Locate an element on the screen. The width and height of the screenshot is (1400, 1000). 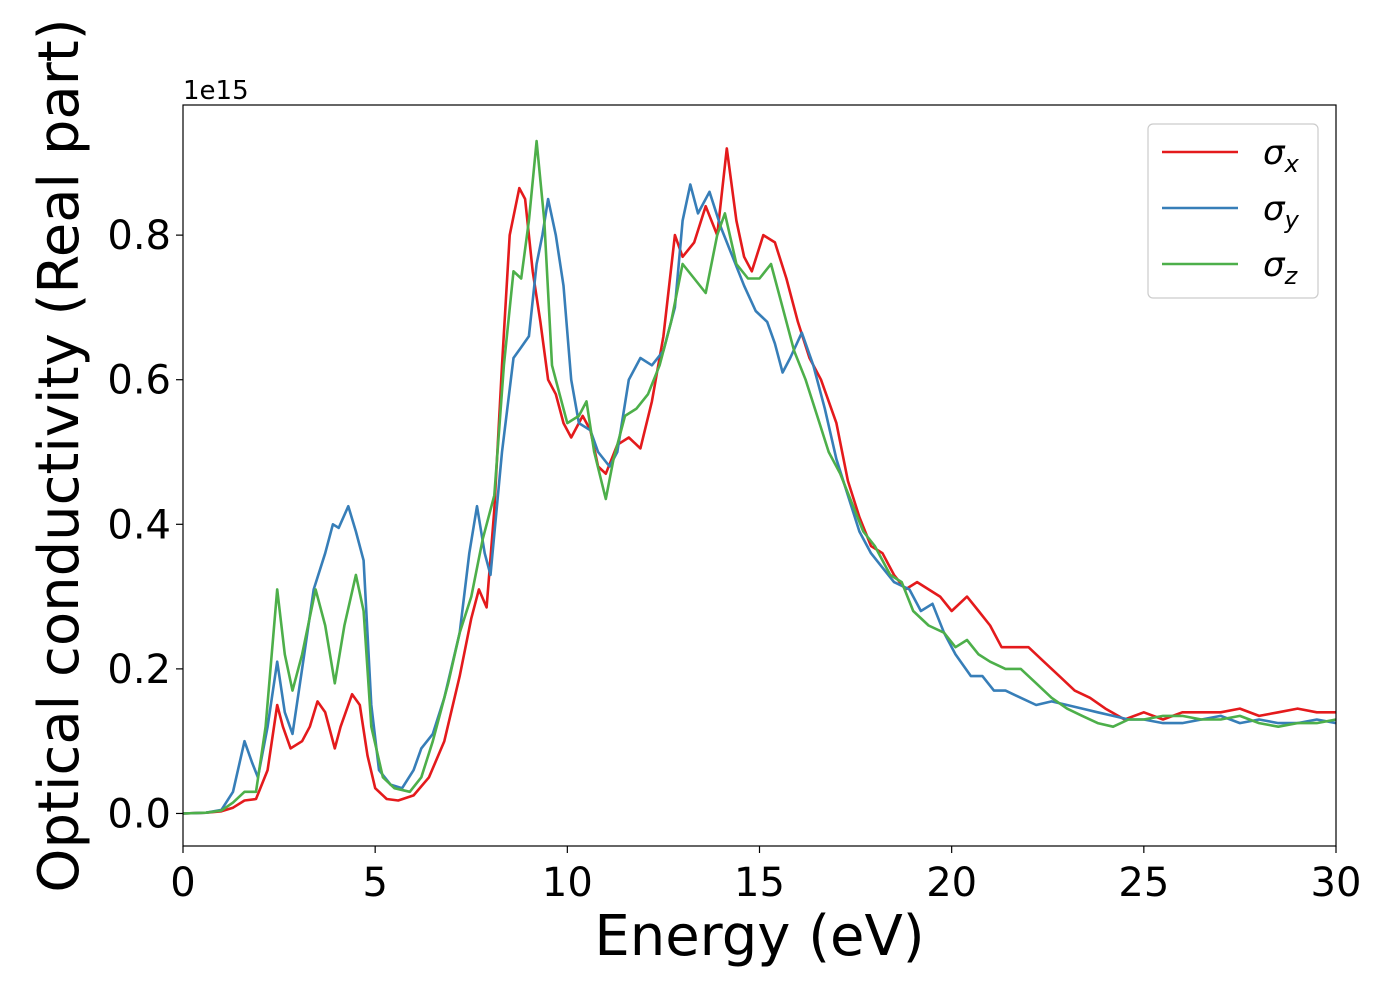
legend-subscript: y is located at coordinates (1292, 220).